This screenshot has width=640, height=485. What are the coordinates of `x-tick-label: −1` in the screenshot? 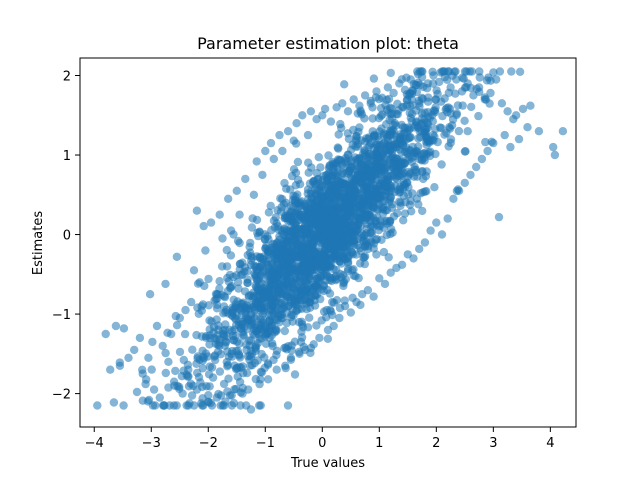 It's located at (265, 443).